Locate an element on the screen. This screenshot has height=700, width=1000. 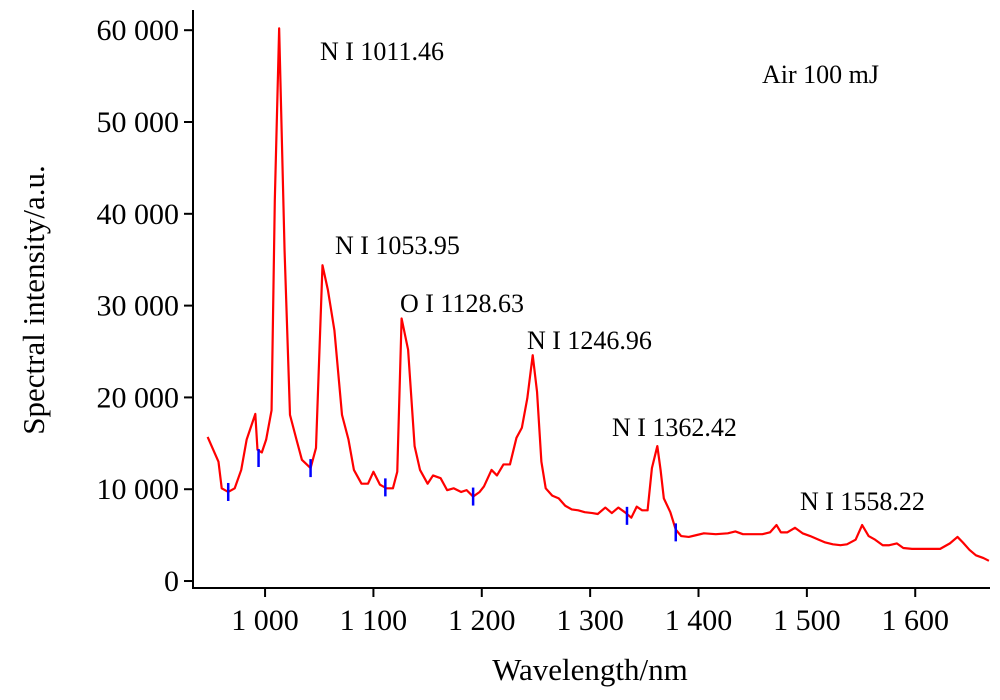
x-tick-label: 1 400 is located at coordinates (699, 620).